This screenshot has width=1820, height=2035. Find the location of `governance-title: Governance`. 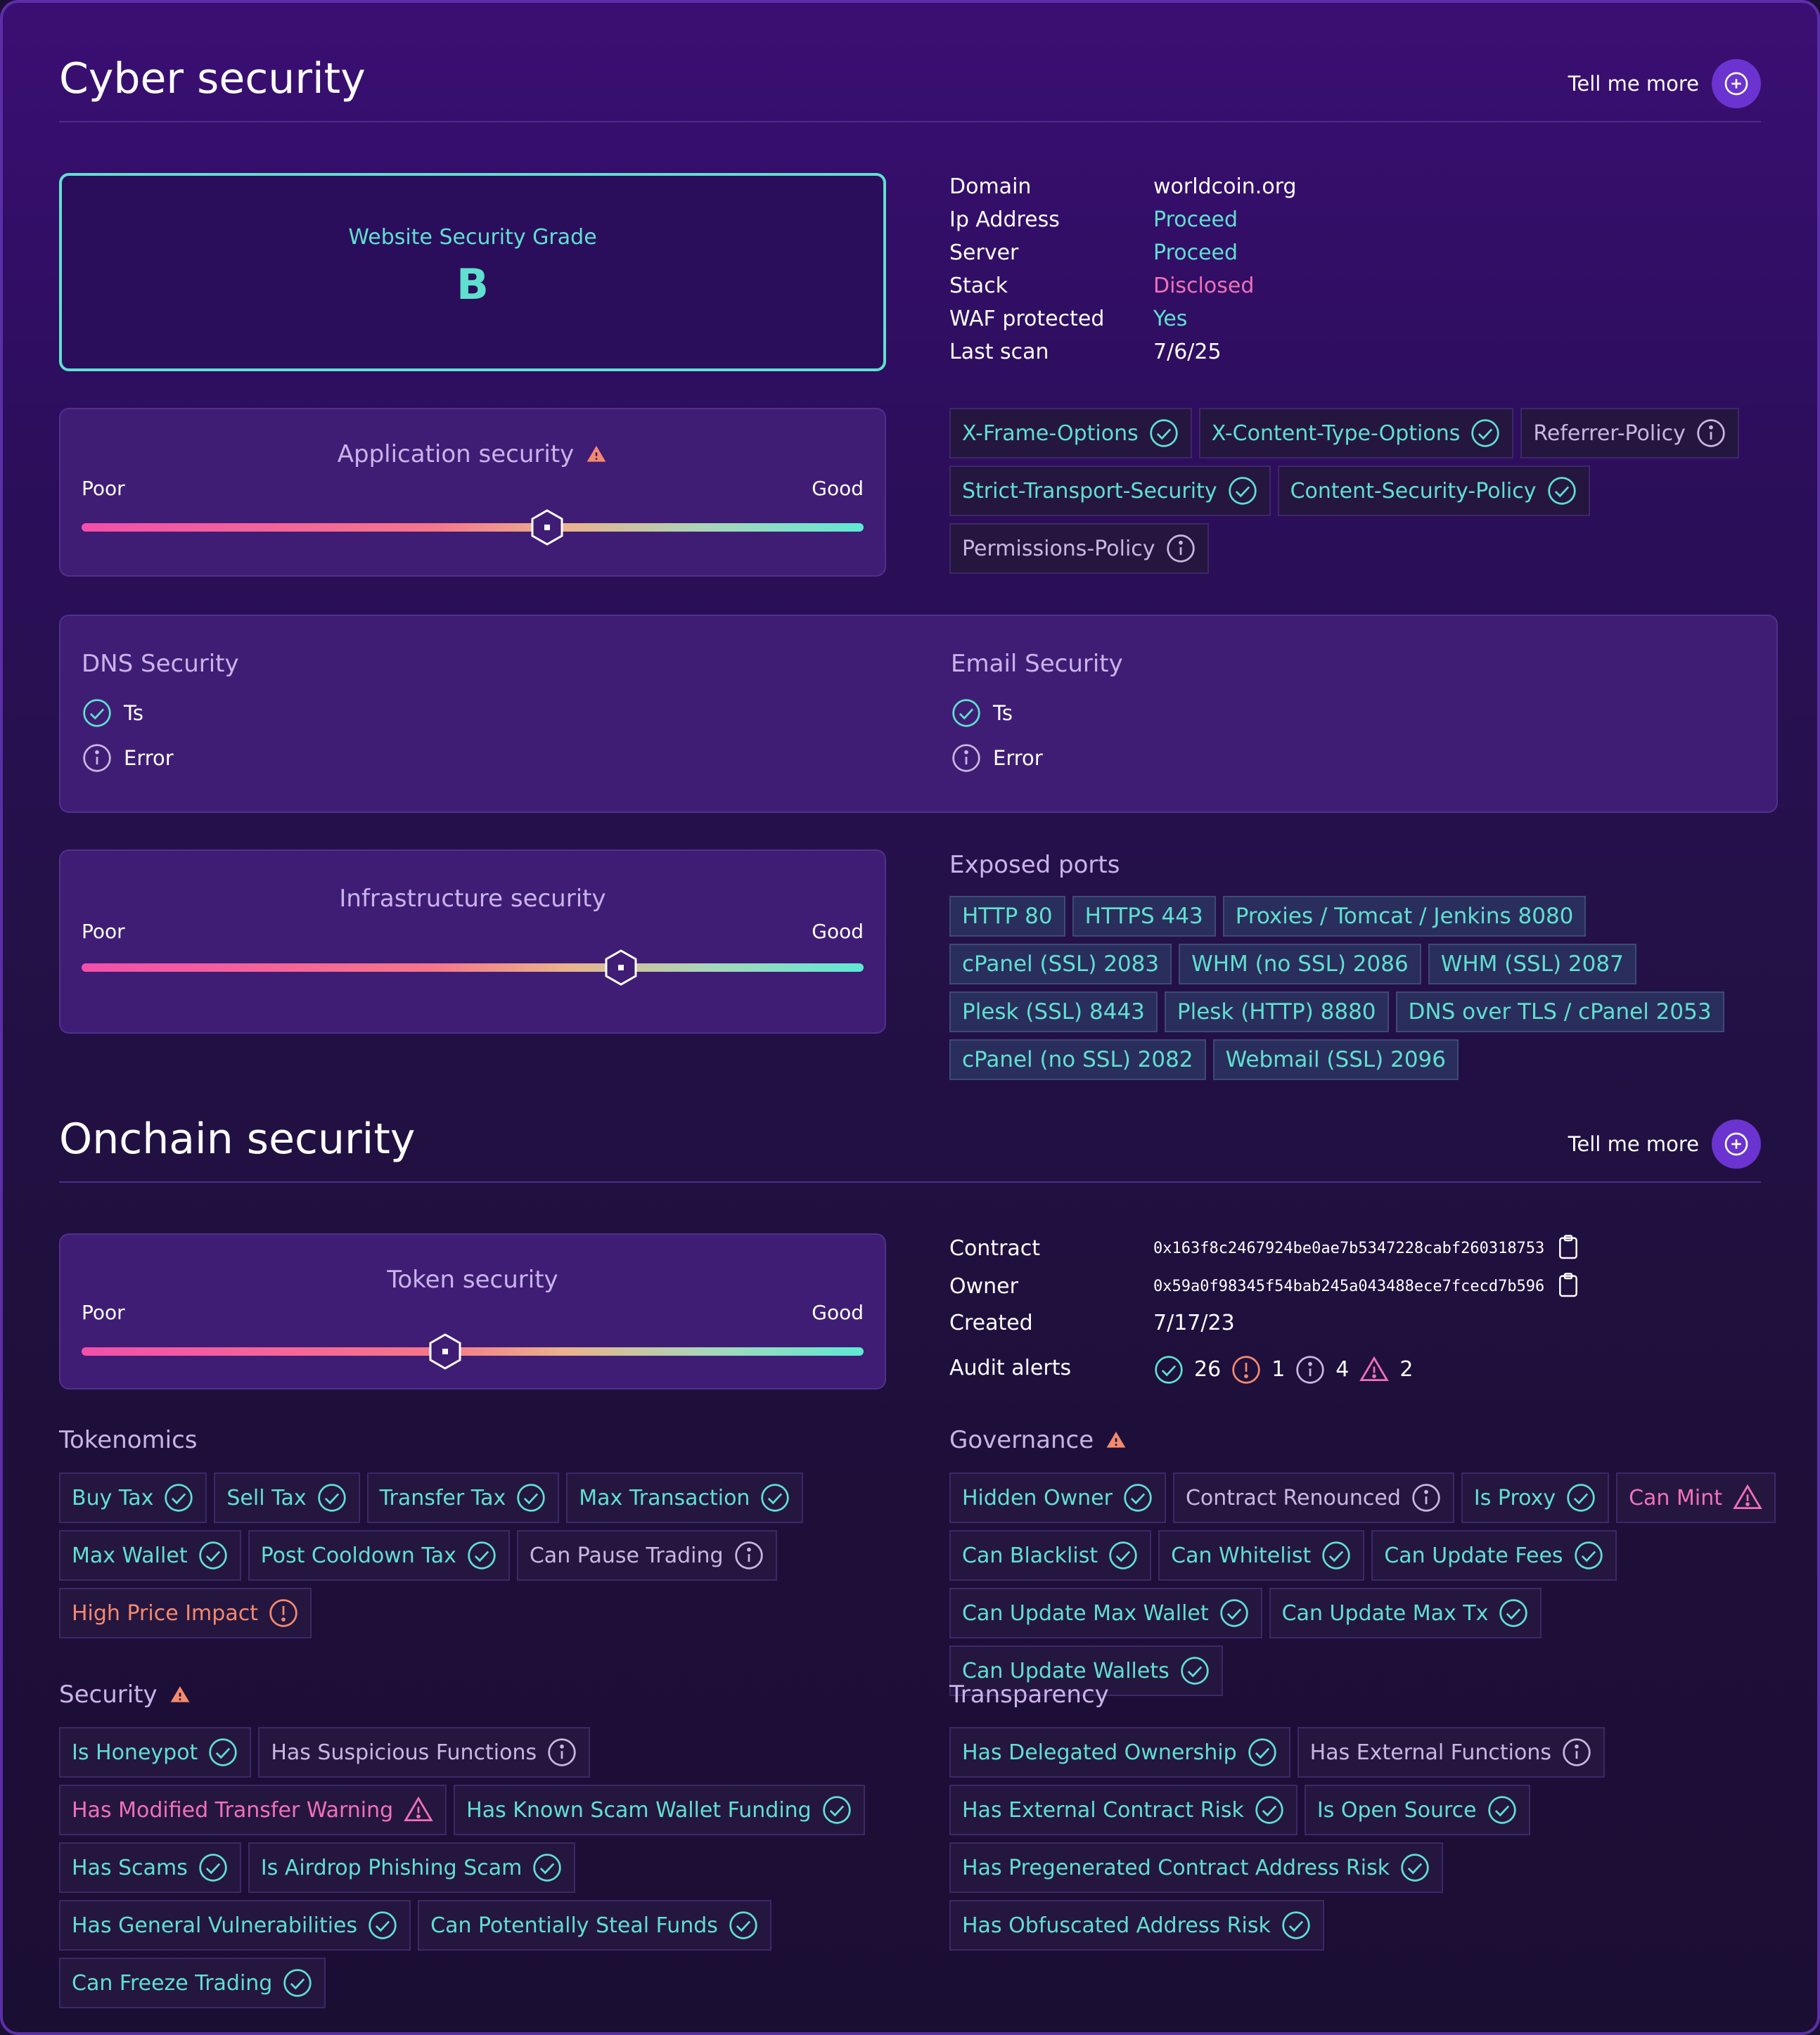

governance-title: Governance is located at coordinates (1038, 1440).